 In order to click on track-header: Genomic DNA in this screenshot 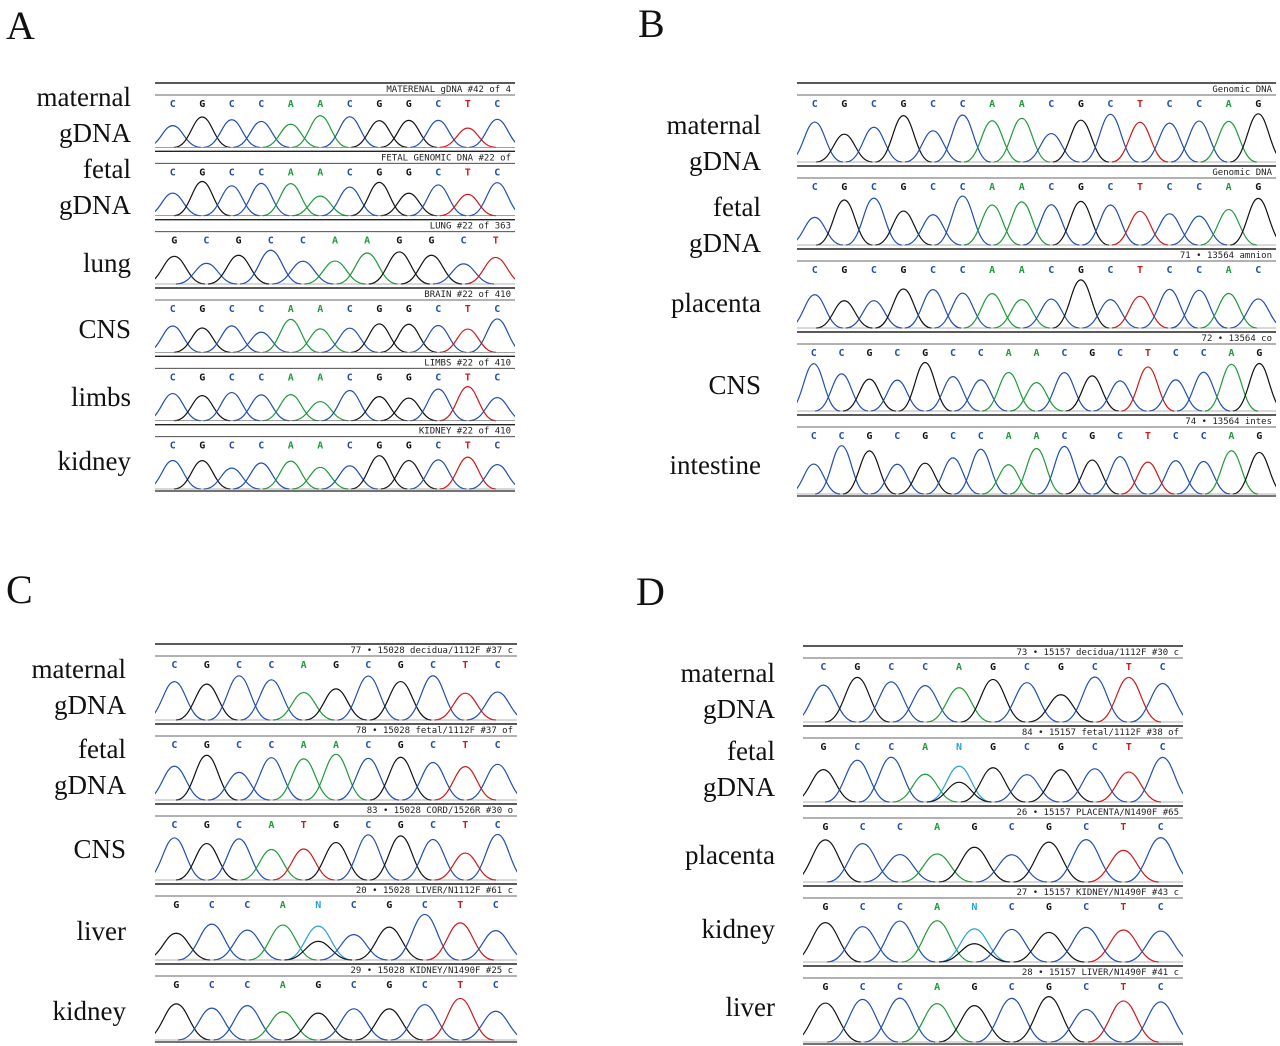, I will do `click(1242, 173)`.